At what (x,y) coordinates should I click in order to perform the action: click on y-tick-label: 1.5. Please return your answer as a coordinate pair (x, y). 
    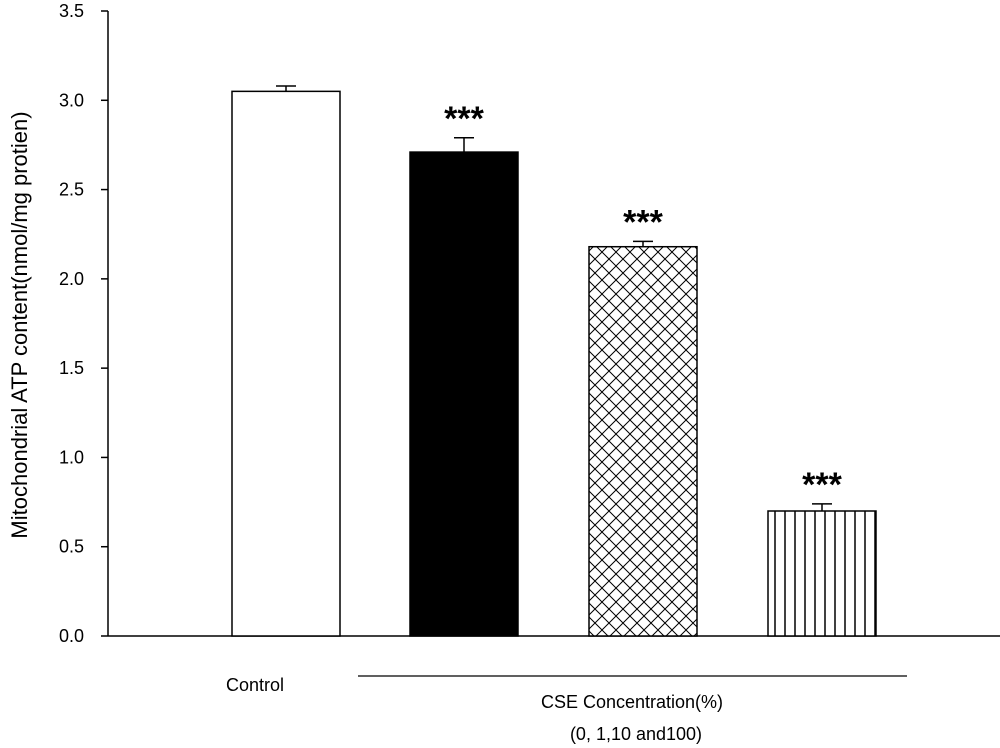
    Looking at the image, I should click on (71, 368).